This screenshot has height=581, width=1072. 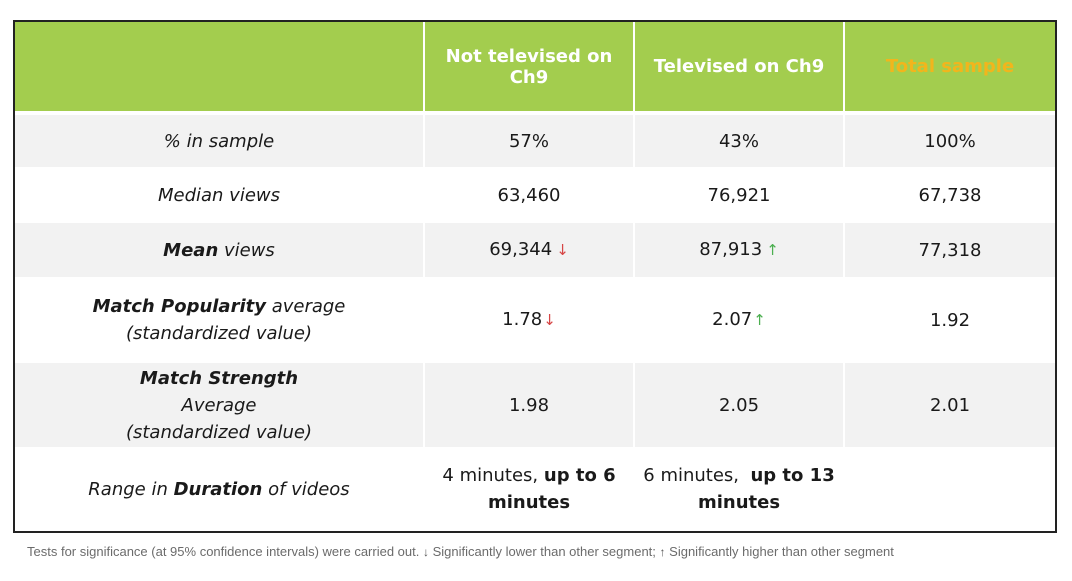 I want to click on row-label-rest: of videos, so click(x=306, y=489).